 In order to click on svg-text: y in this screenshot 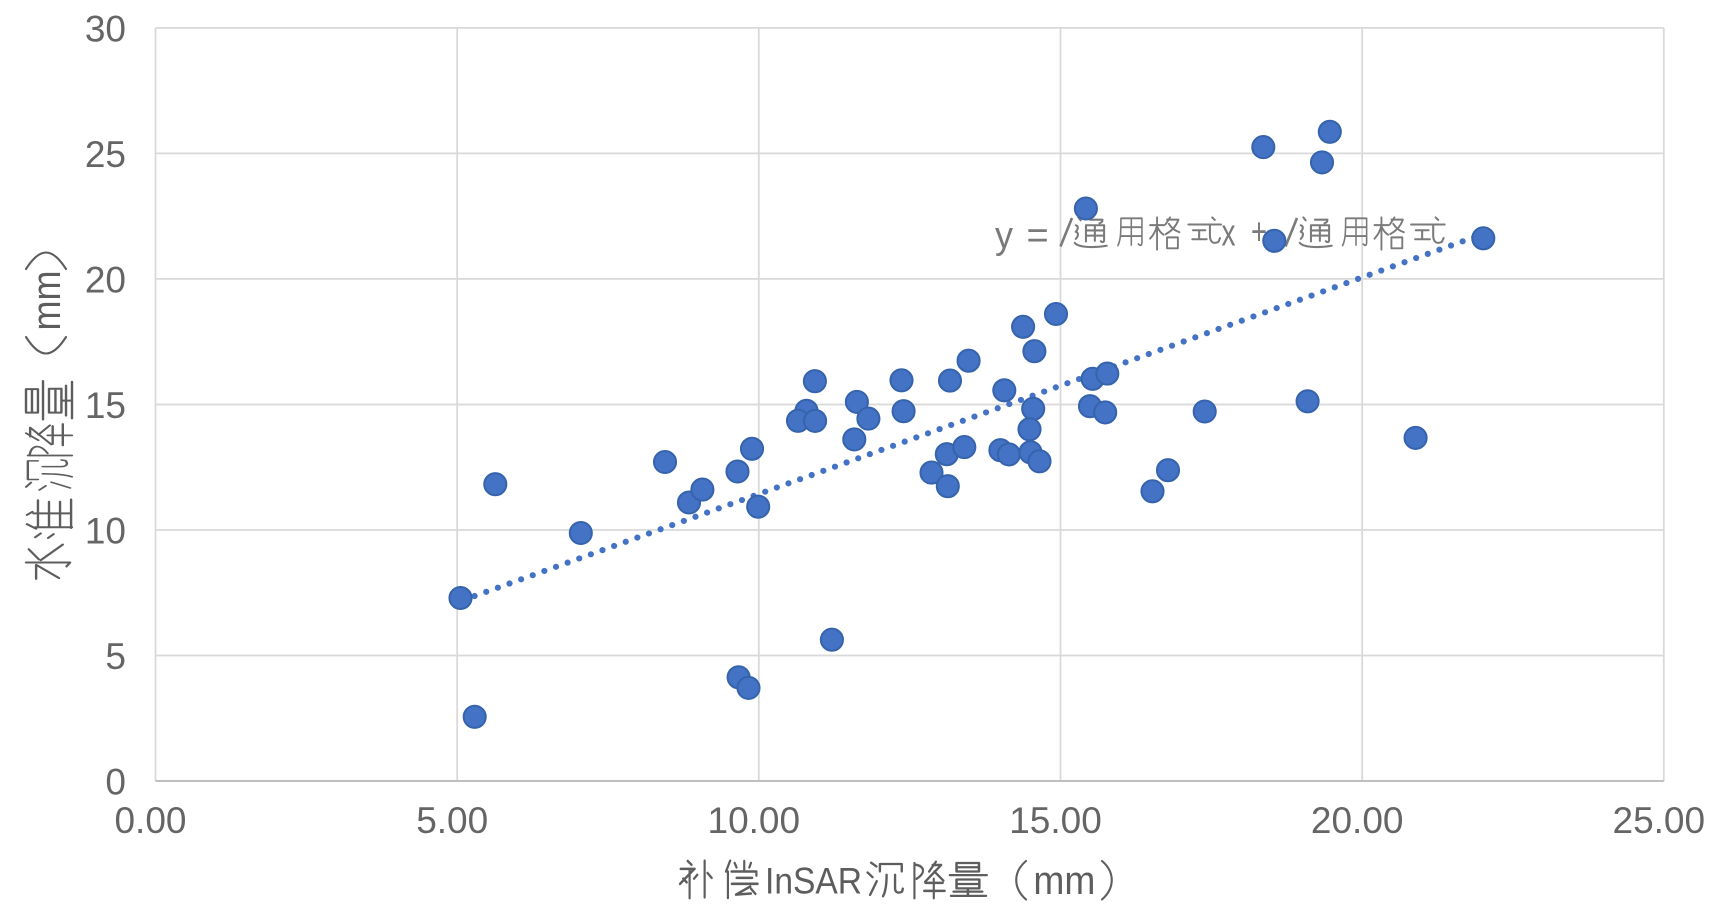, I will do `click(1004, 236)`.